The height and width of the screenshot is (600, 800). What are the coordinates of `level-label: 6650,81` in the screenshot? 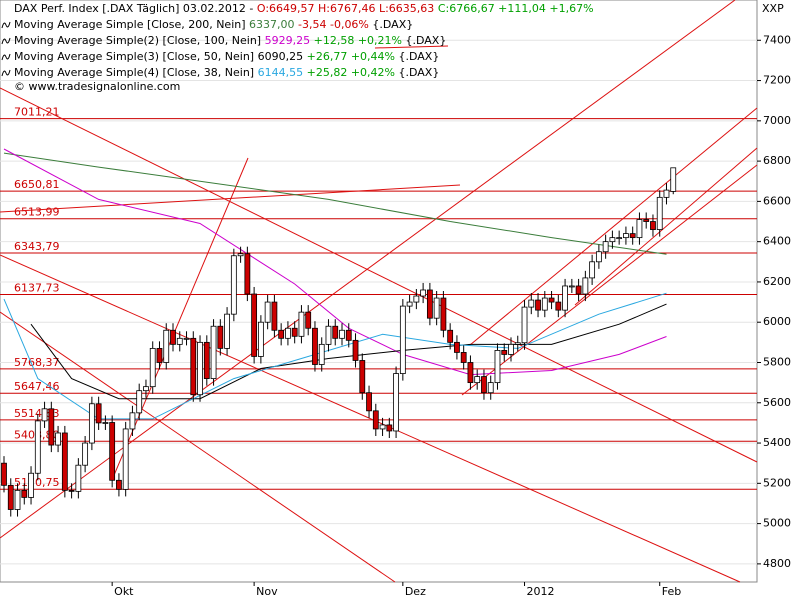 It's located at (37, 184).